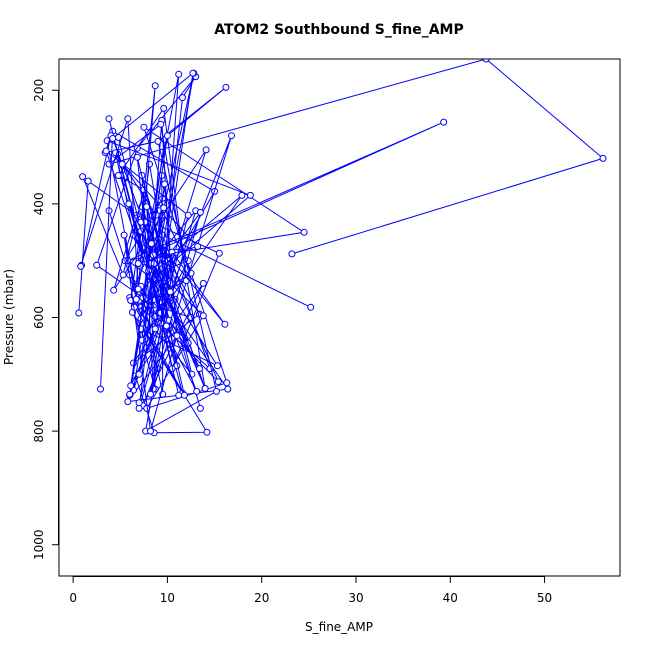 Image resolution: width=650 pixels, height=650 pixels. Describe the element at coordinates (39, 544) in the screenshot. I see `y-tick-label: 1000` at that location.